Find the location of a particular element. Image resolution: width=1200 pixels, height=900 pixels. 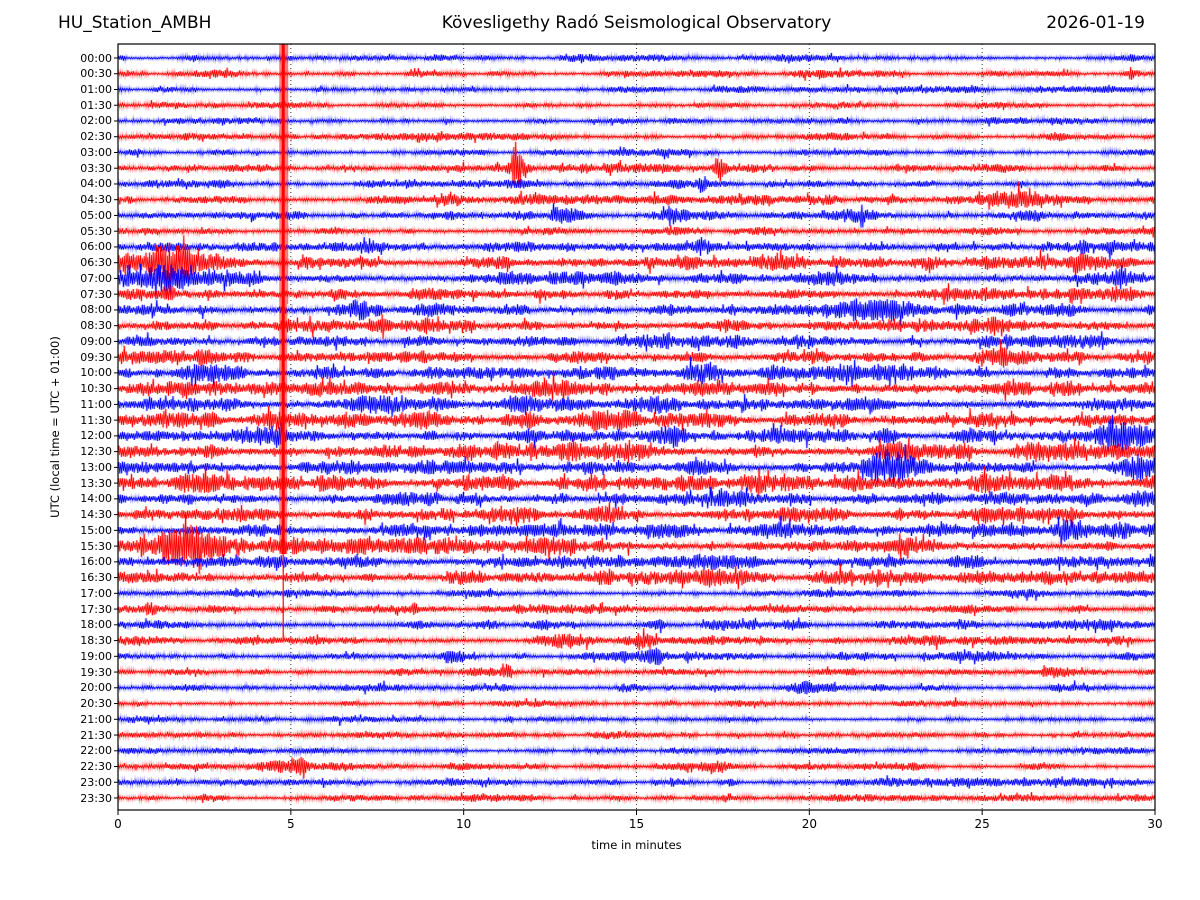

y-tick-label-09:30: 09:30 is located at coordinates (96, 357).